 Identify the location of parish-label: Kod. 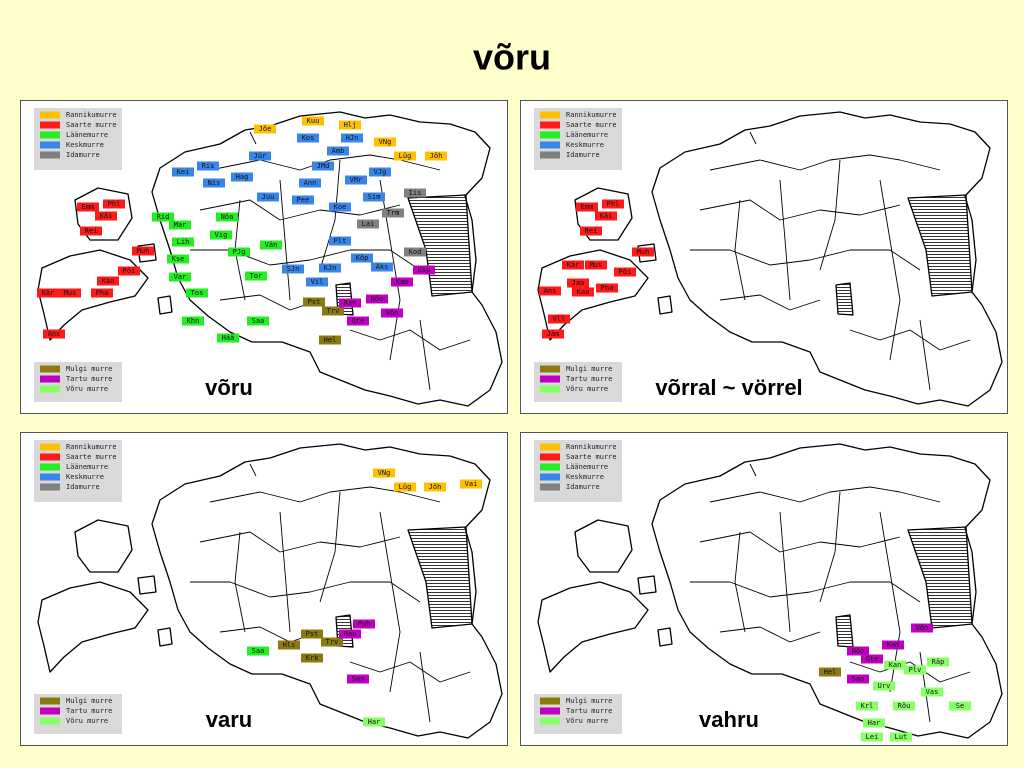
(415, 252).